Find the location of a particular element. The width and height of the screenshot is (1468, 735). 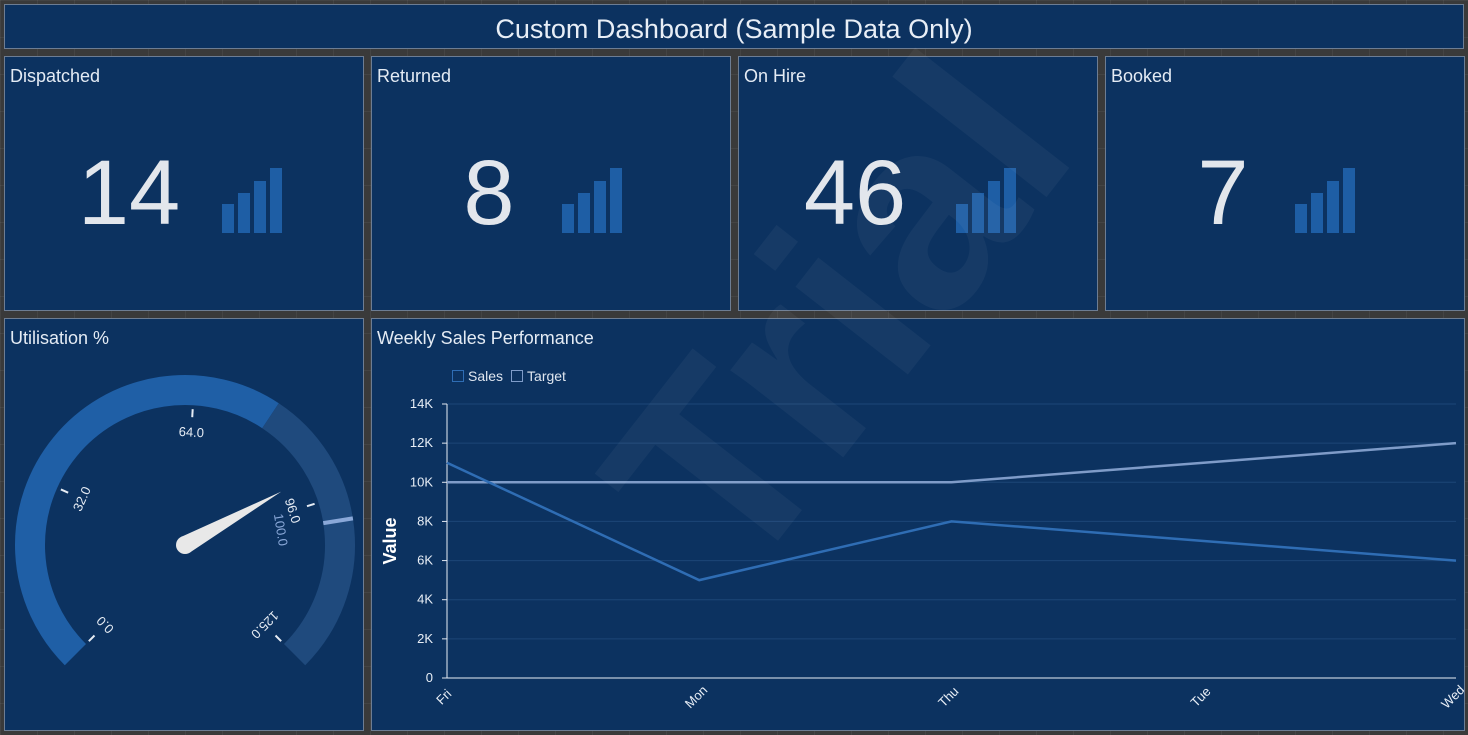

kpi-panel-returned: Returned 8 is located at coordinates (551, 183).